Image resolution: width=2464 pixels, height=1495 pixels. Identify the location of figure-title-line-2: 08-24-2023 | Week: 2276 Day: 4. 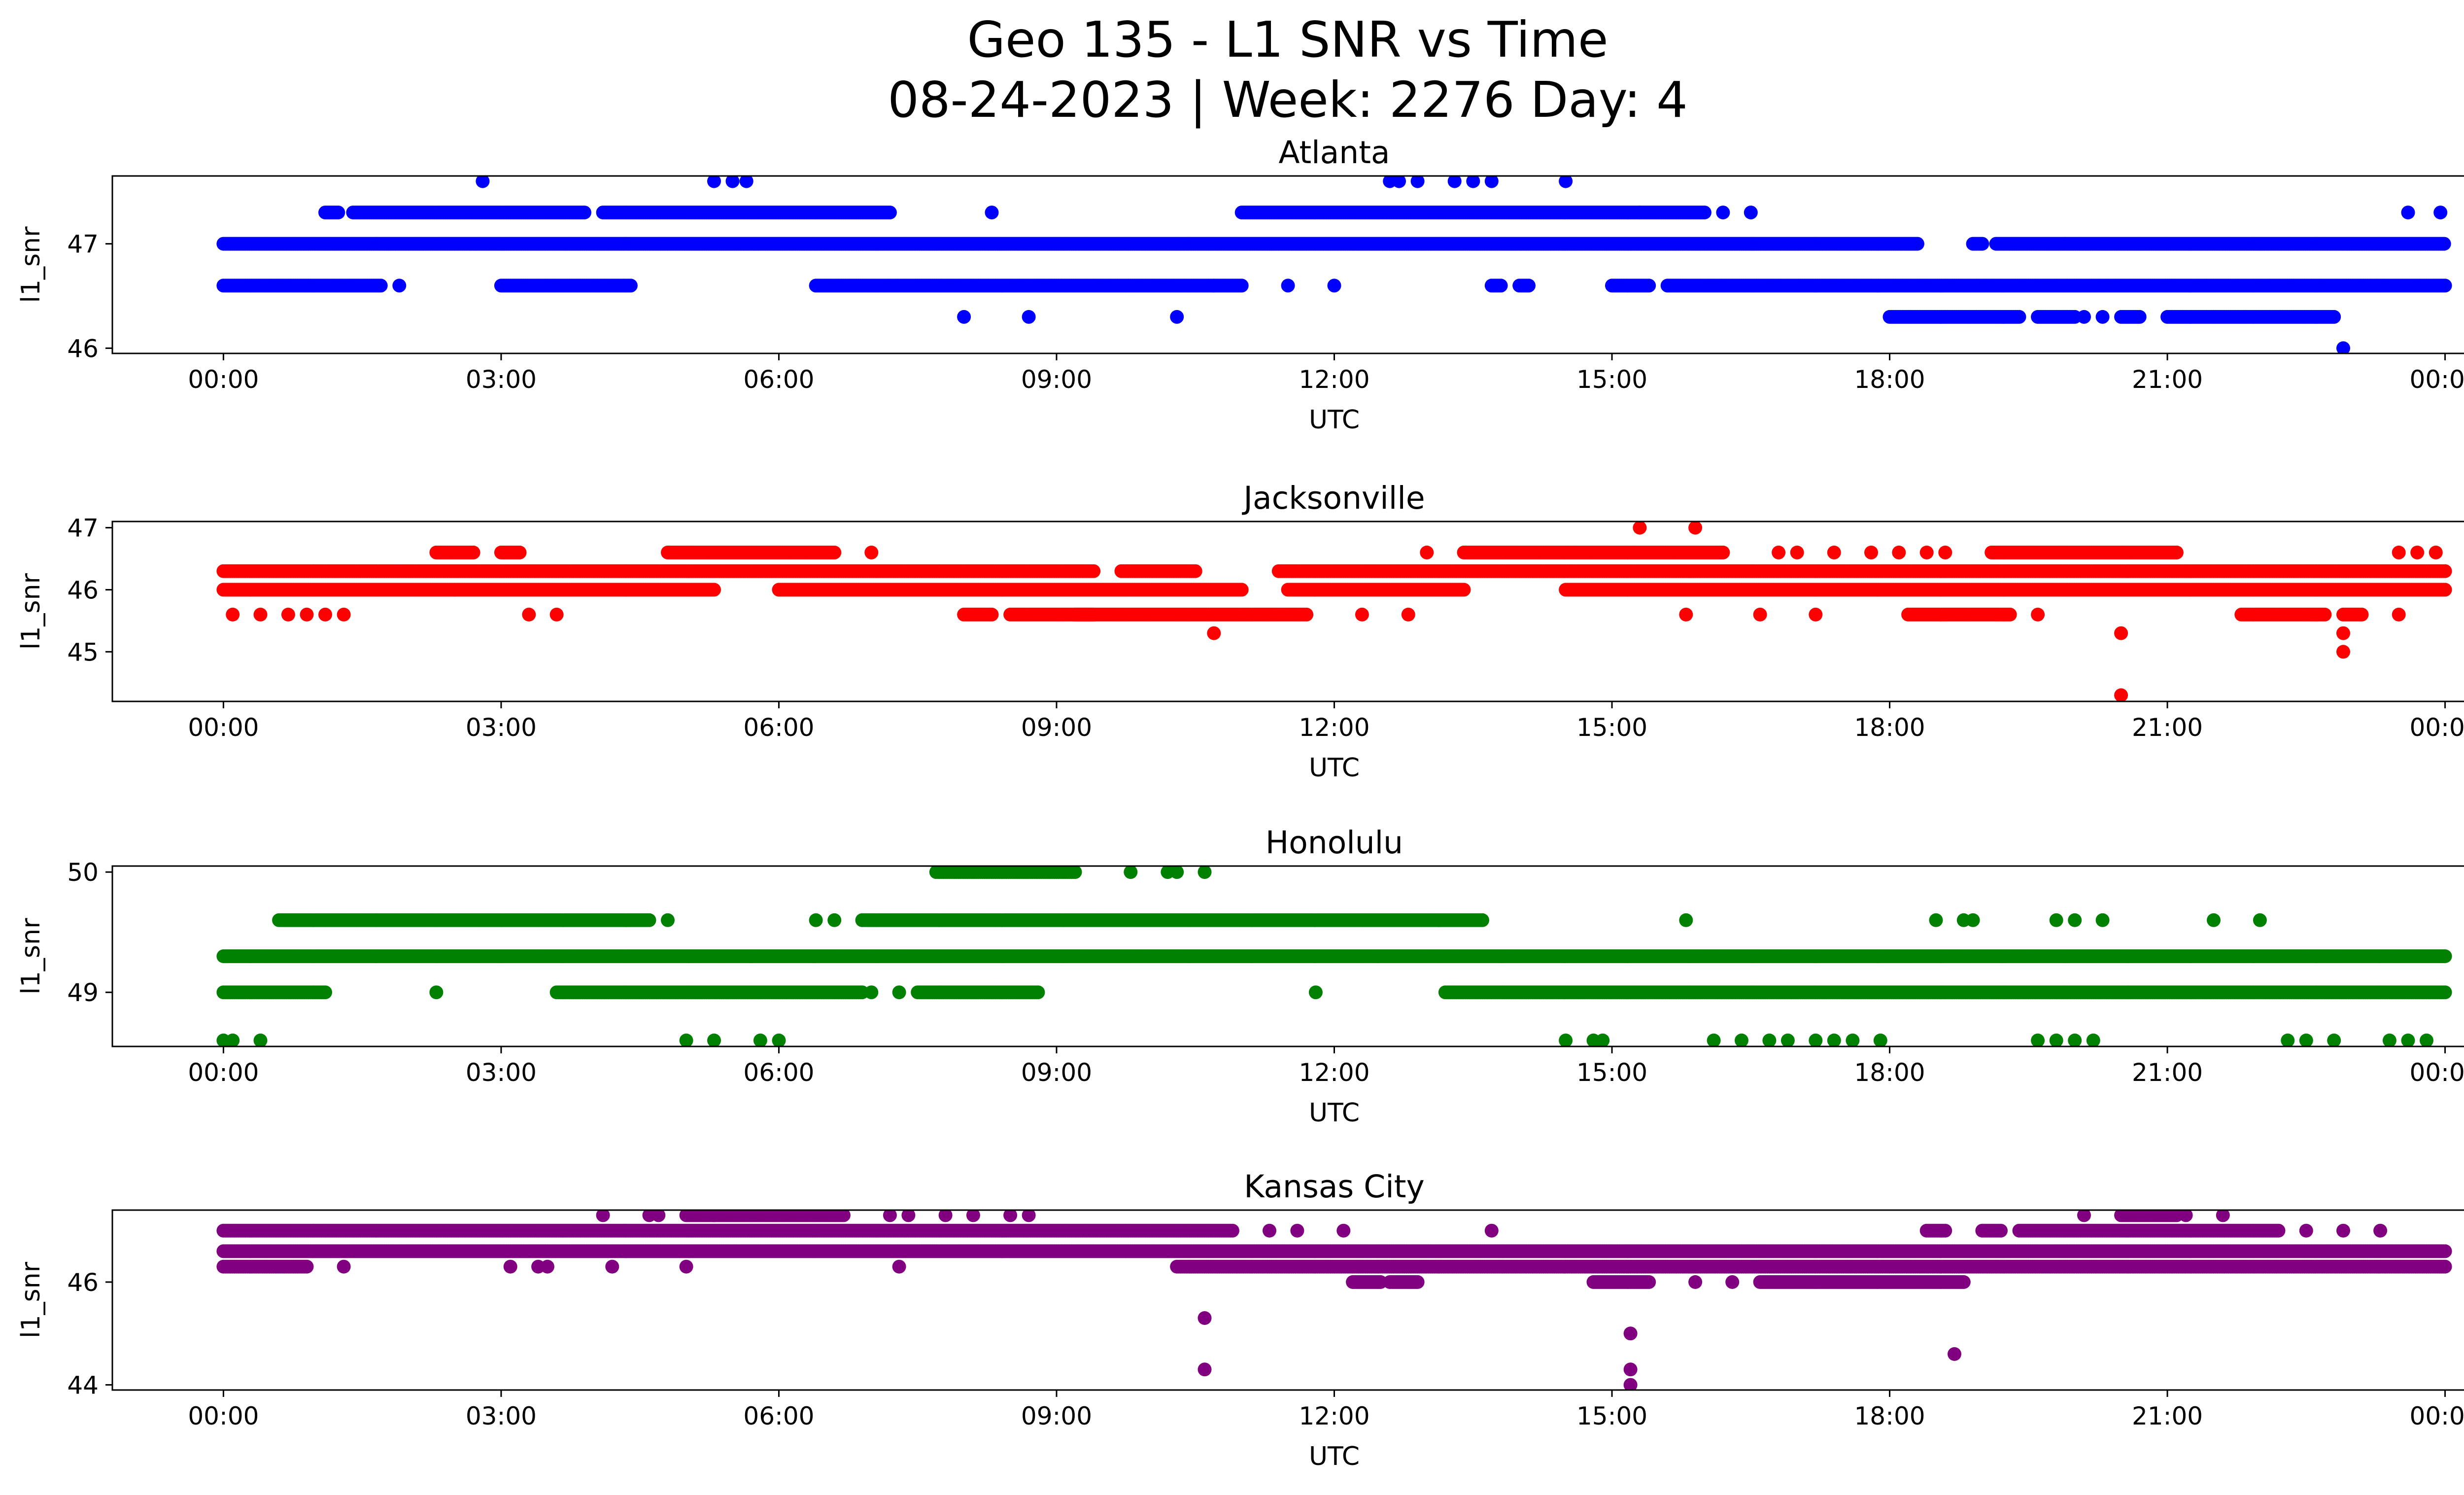
(1288, 100).